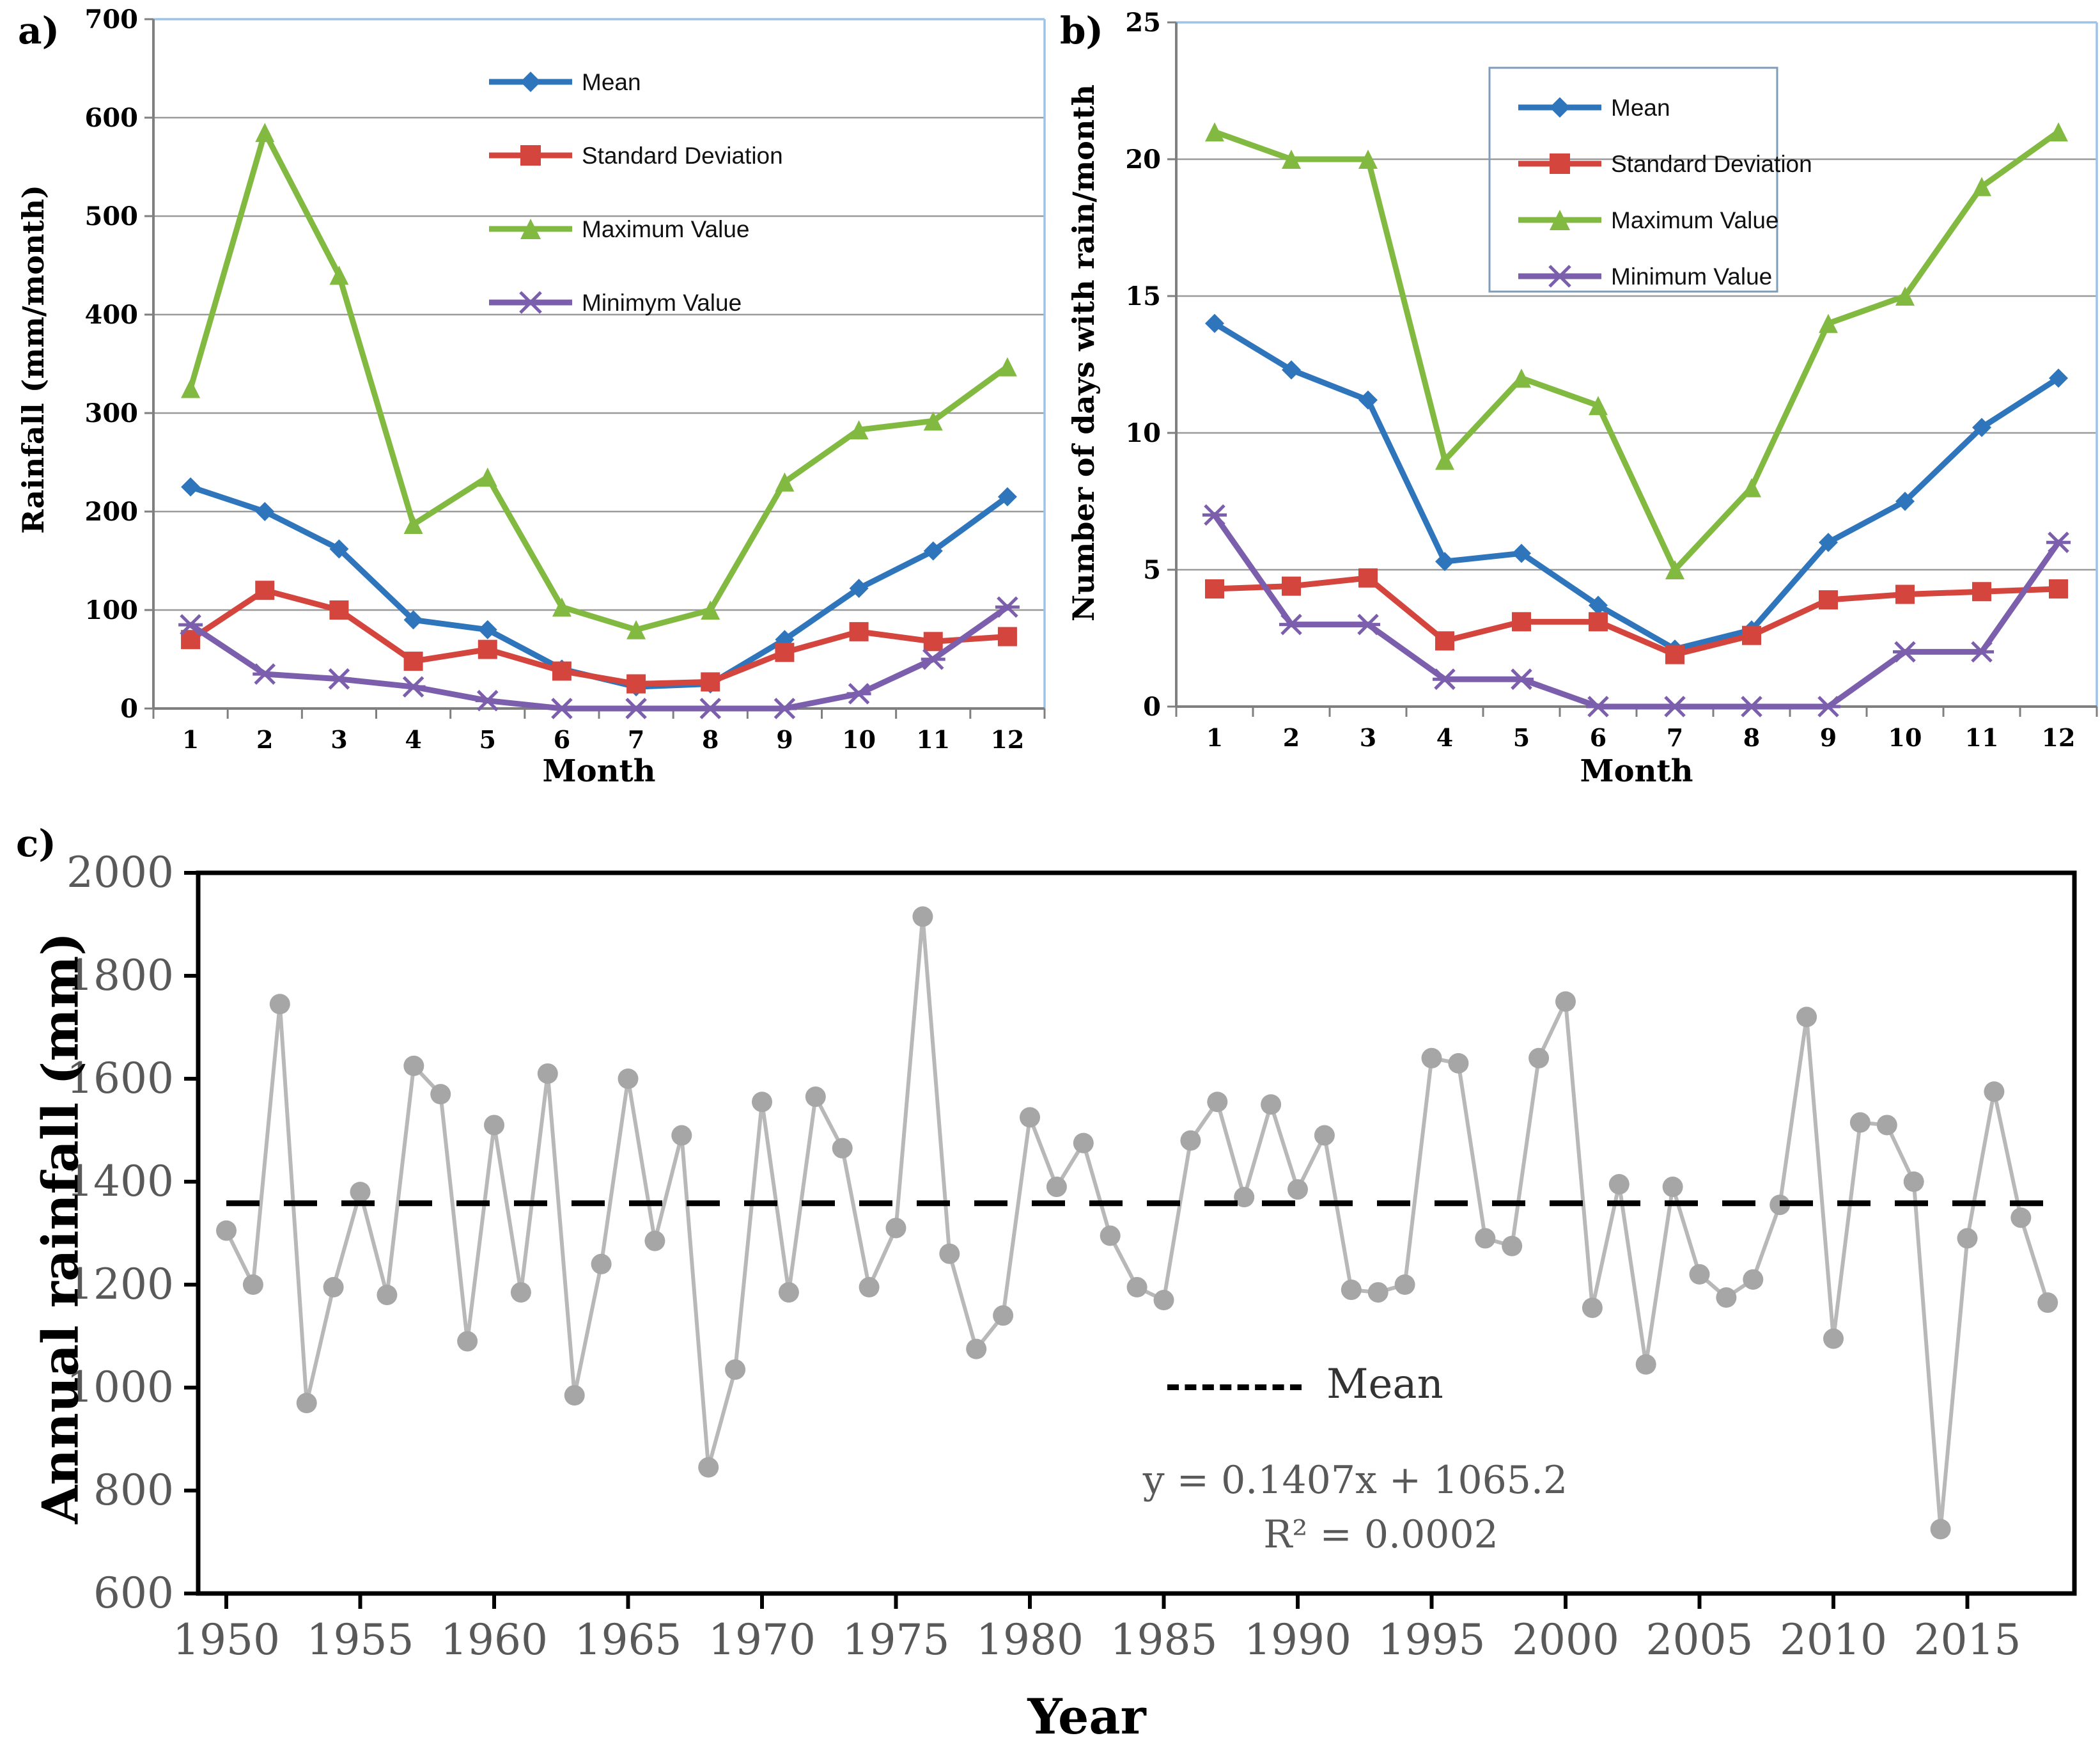 The width and height of the screenshot is (2100, 1738). What do you see at coordinates (1432, 1639) in the screenshot?
I see `x-tick-label: 1995` at bounding box center [1432, 1639].